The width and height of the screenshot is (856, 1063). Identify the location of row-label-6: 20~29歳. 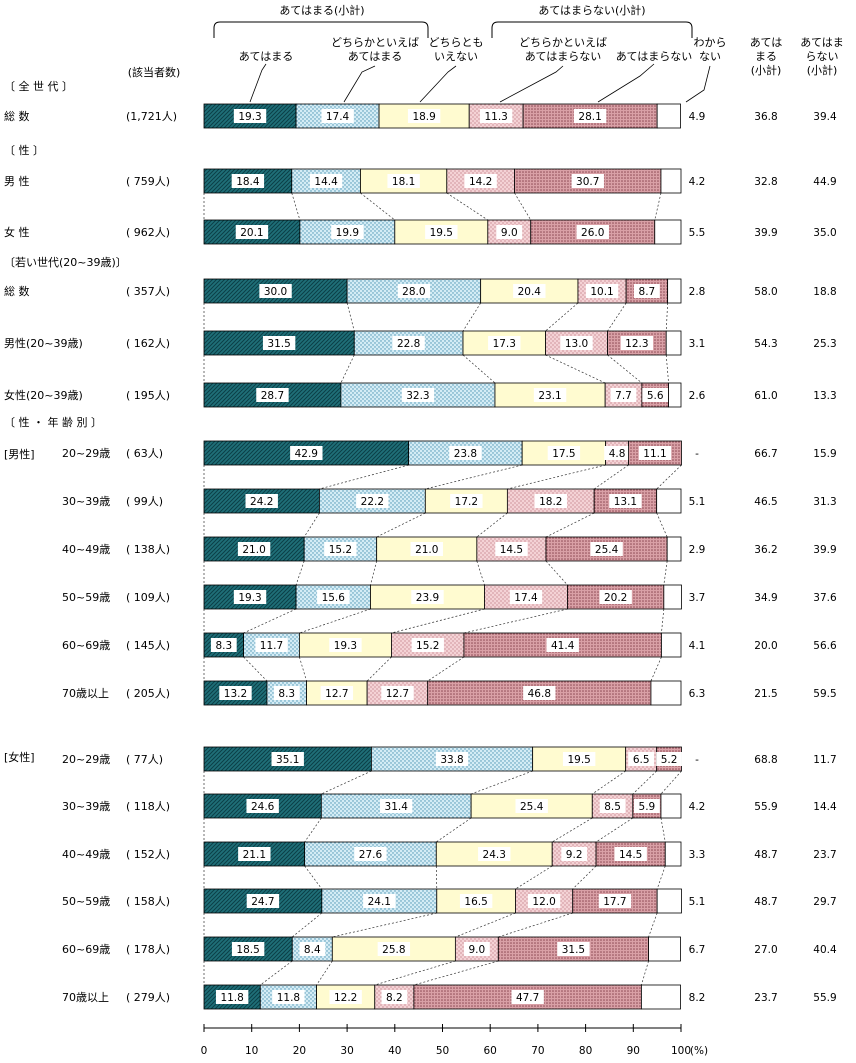
(86, 453).